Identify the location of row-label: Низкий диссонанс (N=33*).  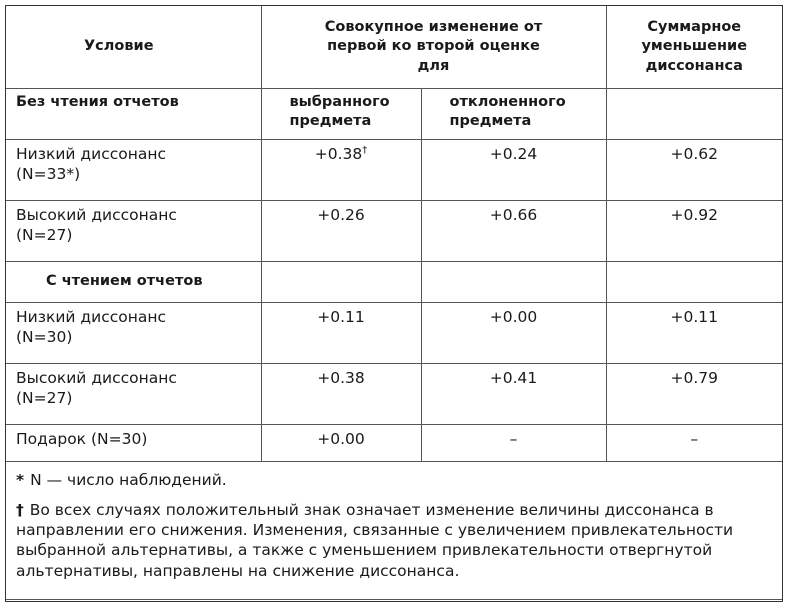
(134, 170).